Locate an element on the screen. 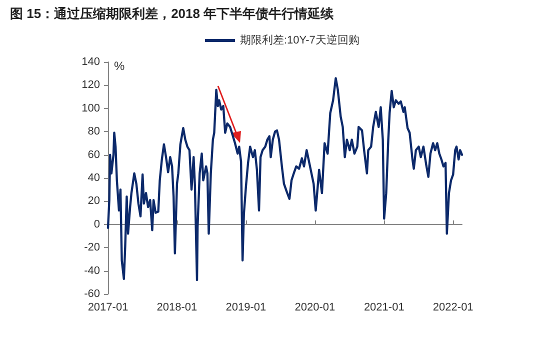 This screenshot has width=550, height=349. y-axis-title: % is located at coordinates (119, 66).